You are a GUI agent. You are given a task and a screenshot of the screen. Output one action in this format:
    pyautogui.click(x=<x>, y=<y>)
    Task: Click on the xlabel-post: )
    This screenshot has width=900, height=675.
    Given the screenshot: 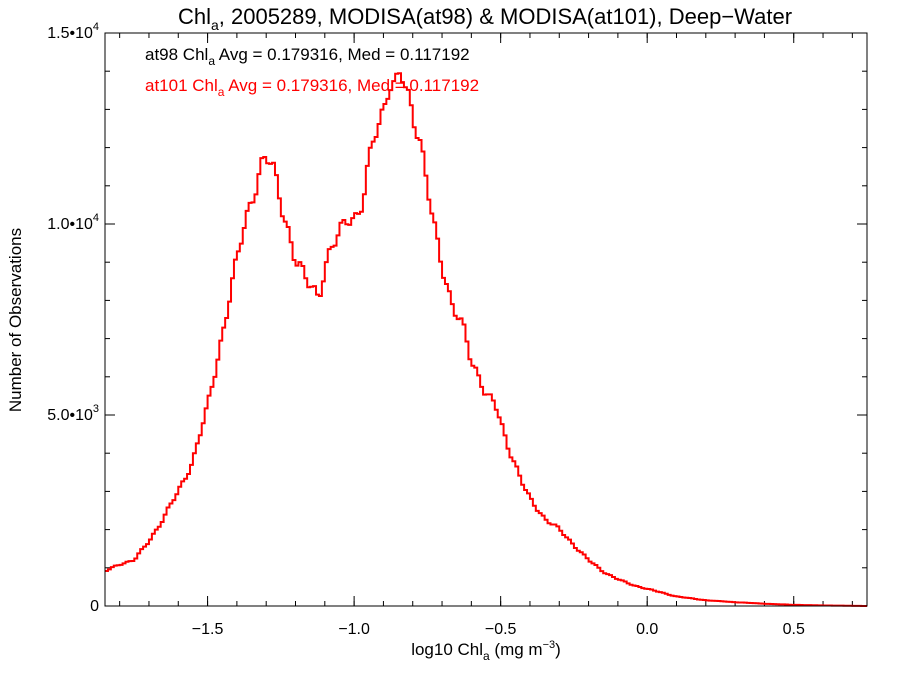 What is the action you would take?
    pyautogui.click(x=558, y=649)
    